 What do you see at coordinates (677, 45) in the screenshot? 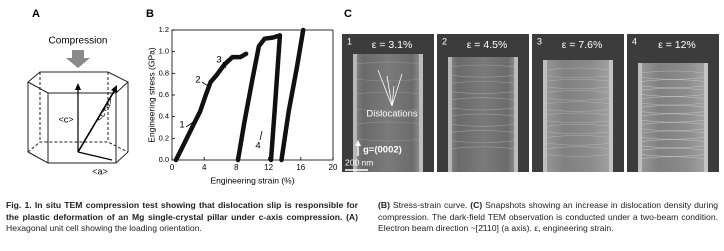
I see `strain-label: ε = 12%` at bounding box center [677, 45].